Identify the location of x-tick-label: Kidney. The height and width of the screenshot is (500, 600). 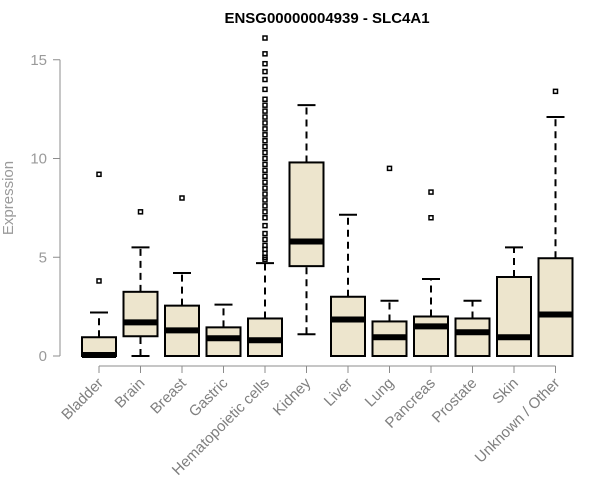
(292, 396).